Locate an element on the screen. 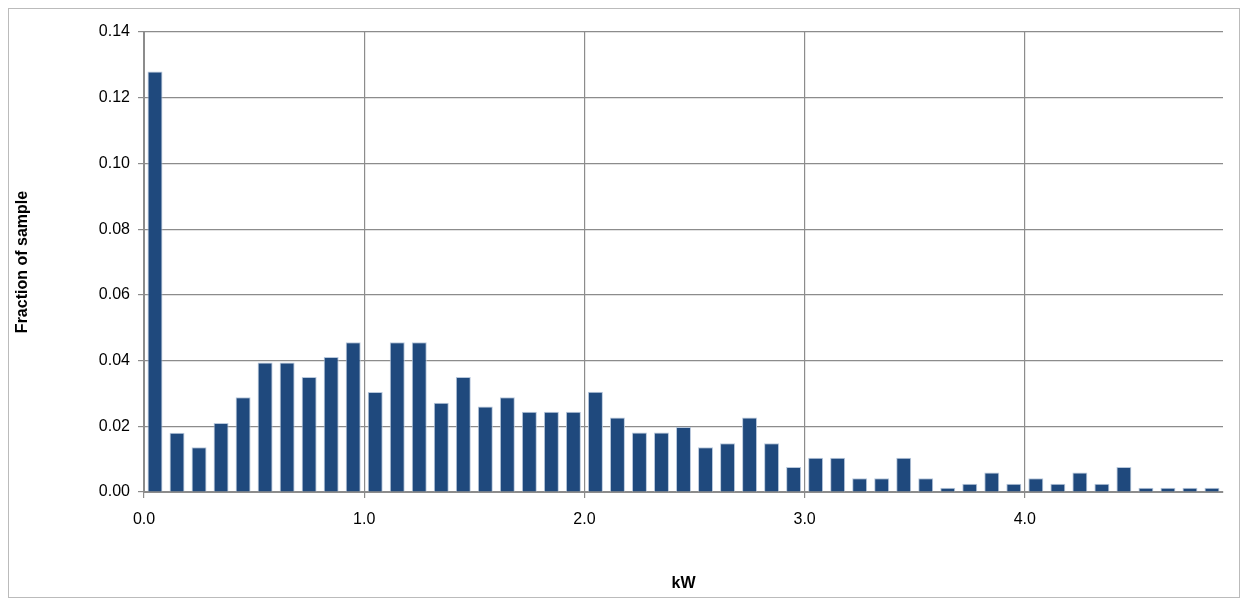 The image size is (1248, 606). y-tick-label: 0.06 is located at coordinates (114, 294).